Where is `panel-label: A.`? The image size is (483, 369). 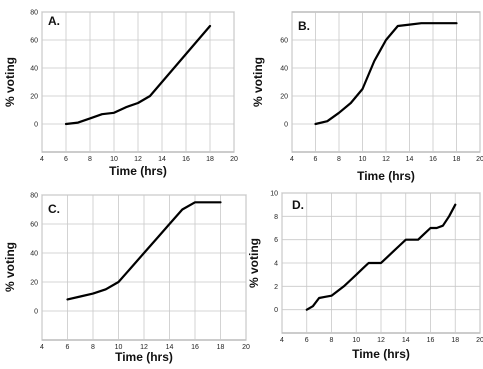
panel-label: A. is located at coordinates (54, 21).